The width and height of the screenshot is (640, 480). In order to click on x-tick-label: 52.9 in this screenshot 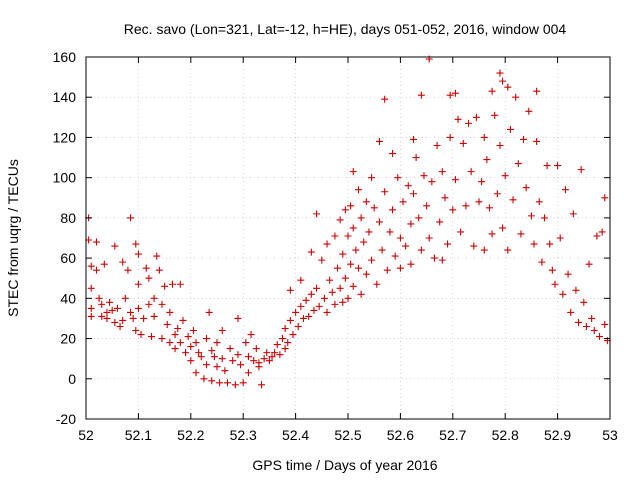, I will do `click(557, 435)`.